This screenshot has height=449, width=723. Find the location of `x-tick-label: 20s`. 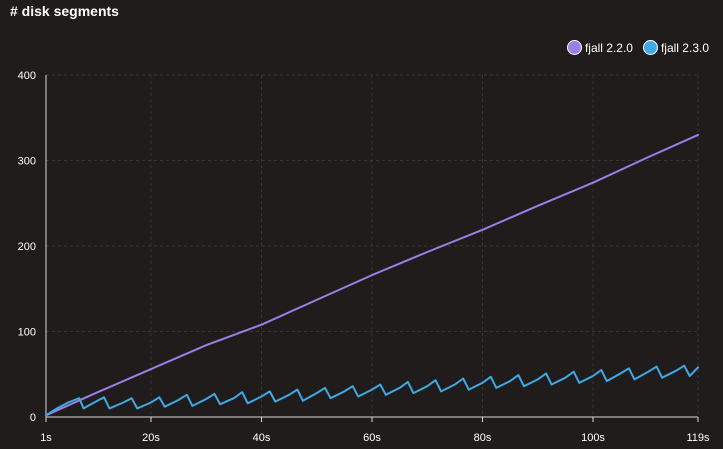

x-tick-label: 20s is located at coordinates (151, 438).